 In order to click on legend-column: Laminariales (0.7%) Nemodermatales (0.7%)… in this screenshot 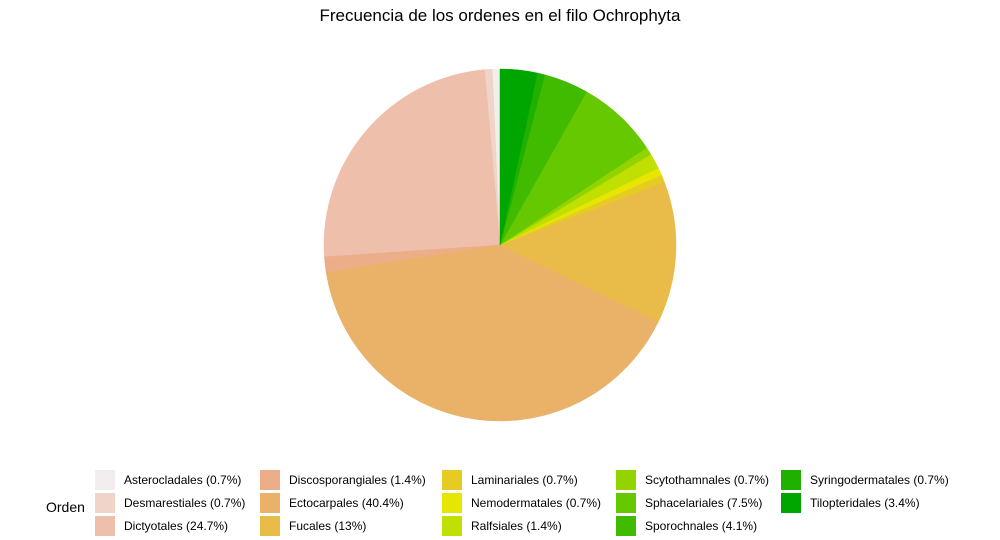, I will do `click(521, 502)`.